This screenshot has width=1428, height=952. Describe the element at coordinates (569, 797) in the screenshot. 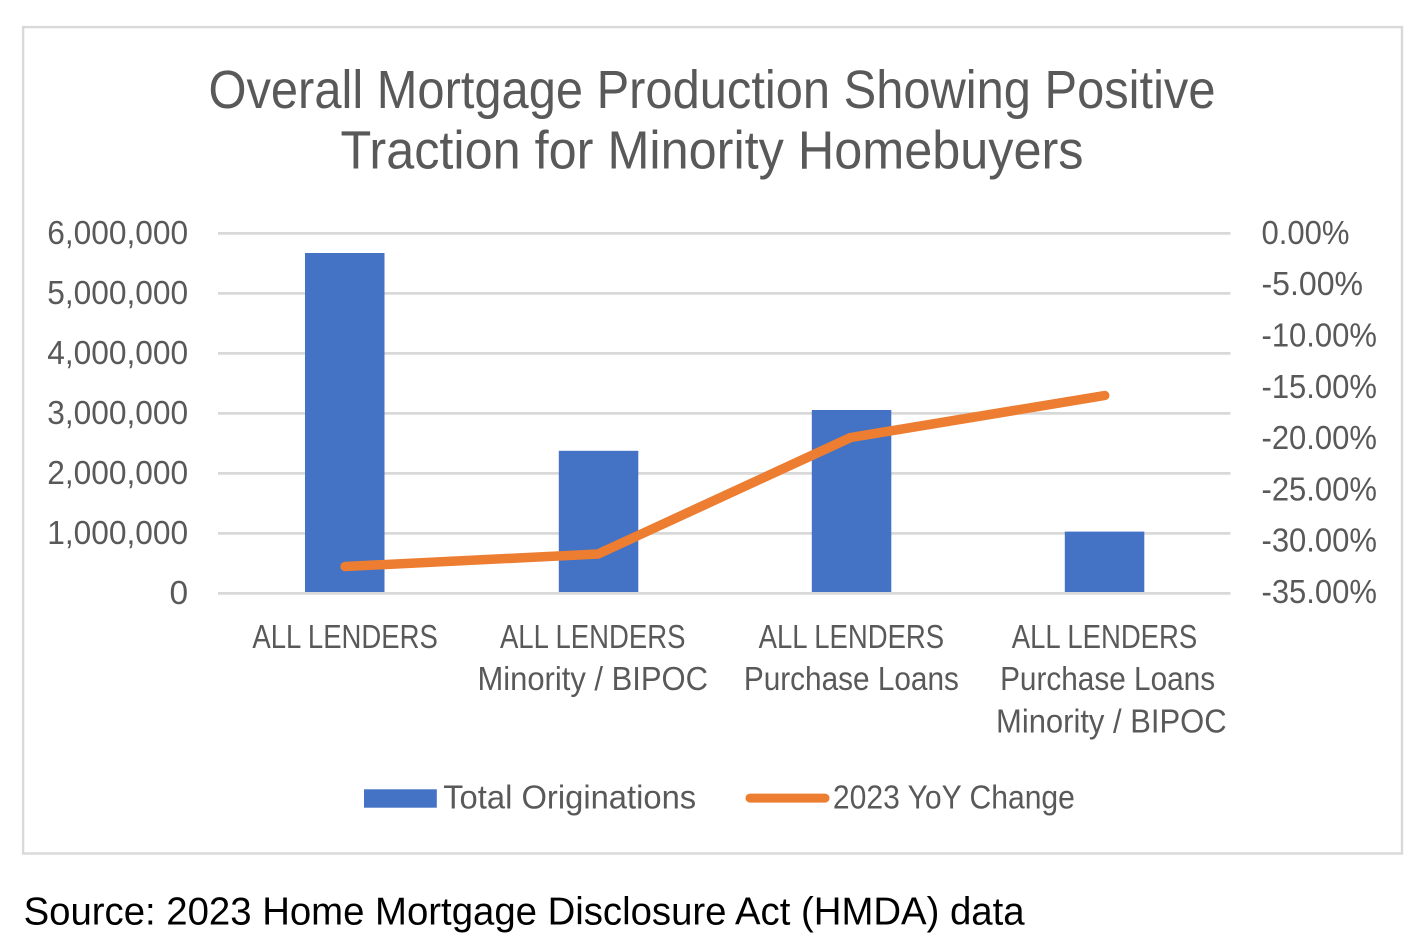

I see `svg-text: Total Originations` at that location.